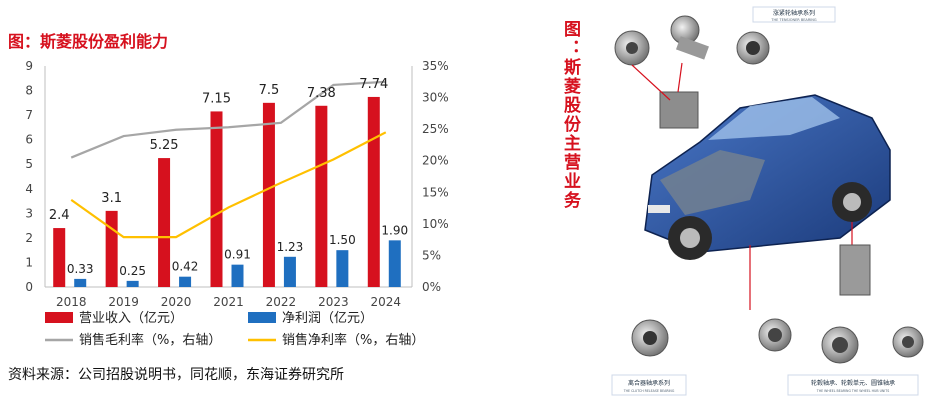 The width and height of the screenshot is (945, 405). What do you see at coordinates (59, 215) in the screenshot?
I see `revenue-data-label: 2.4` at bounding box center [59, 215].